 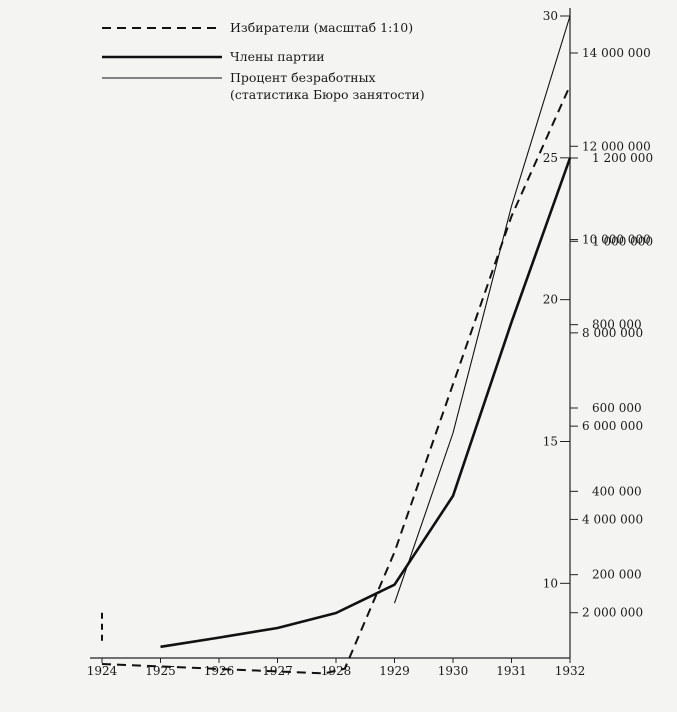 What do you see at coordinates (219, 671) in the screenshot?
I see `x-tick-label: 1926` at bounding box center [219, 671].